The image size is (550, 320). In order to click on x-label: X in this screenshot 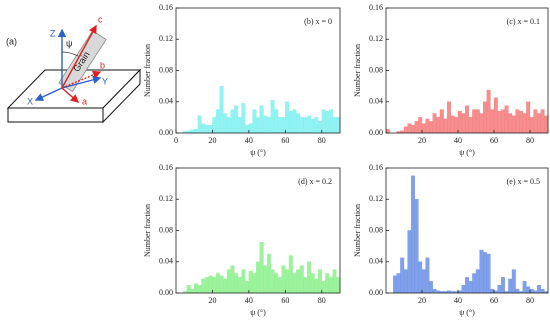, I will do `click(30, 101)`.